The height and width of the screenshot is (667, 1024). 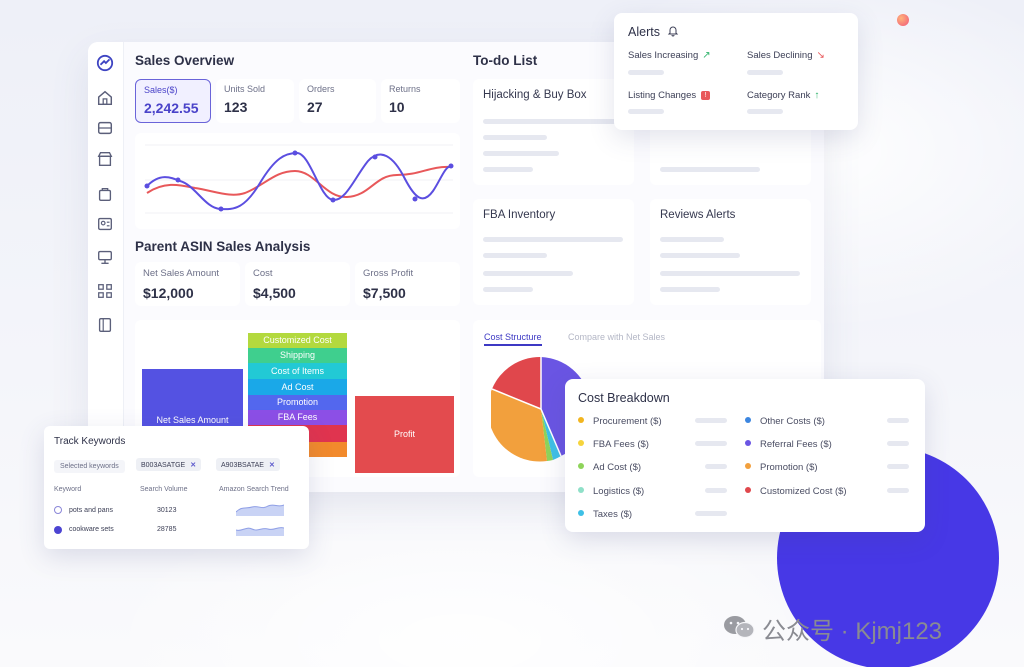 What do you see at coordinates (297, 417) in the screenshot?
I see `waterfall-fba-fees: FBA Fees` at bounding box center [297, 417].